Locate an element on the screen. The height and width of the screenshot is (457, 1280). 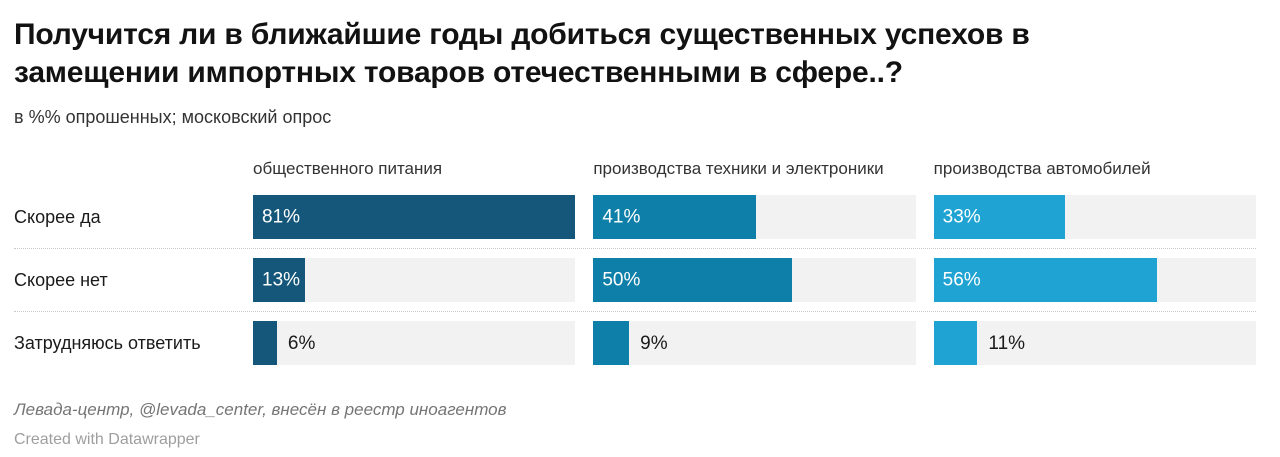
bar-value-label: 11% is located at coordinates (1007, 343).